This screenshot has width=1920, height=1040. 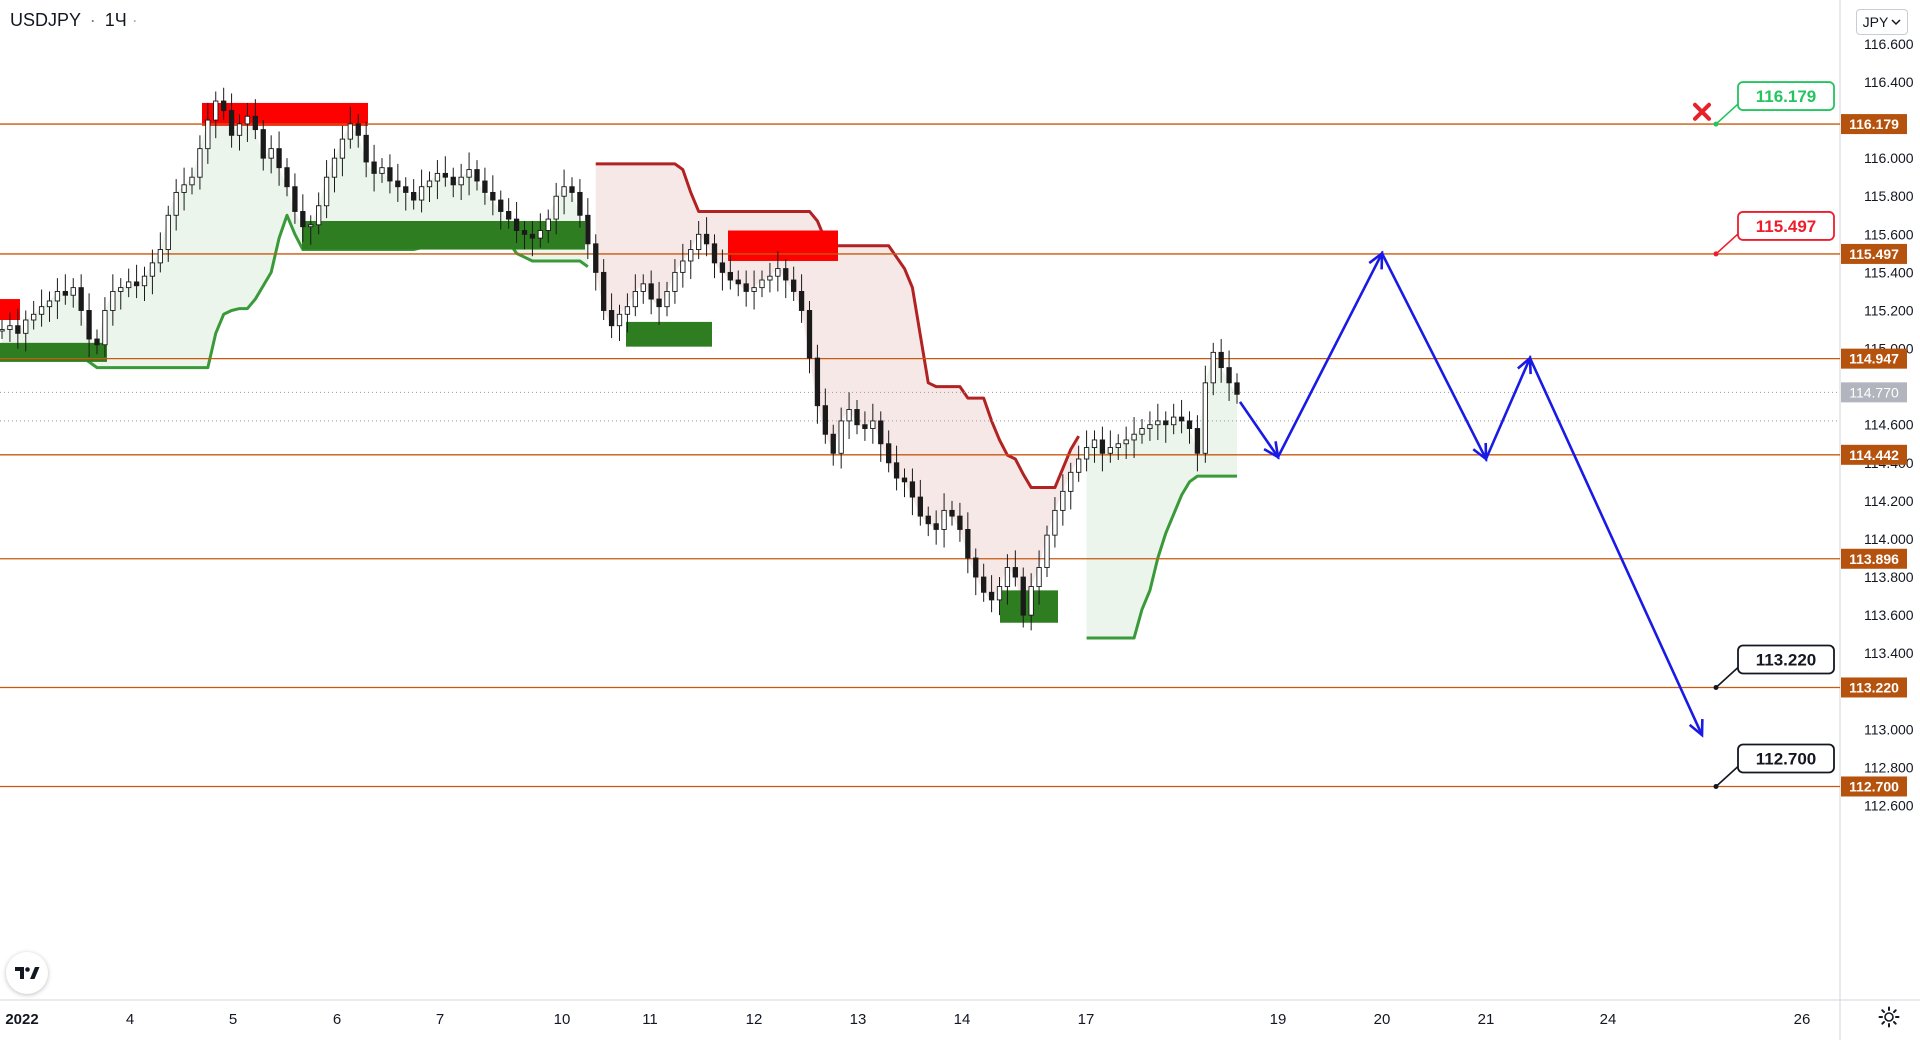 What do you see at coordinates (1889, 729) in the screenshot?
I see `y-tick-label: 113.000` at bounding box center [1889, 729].